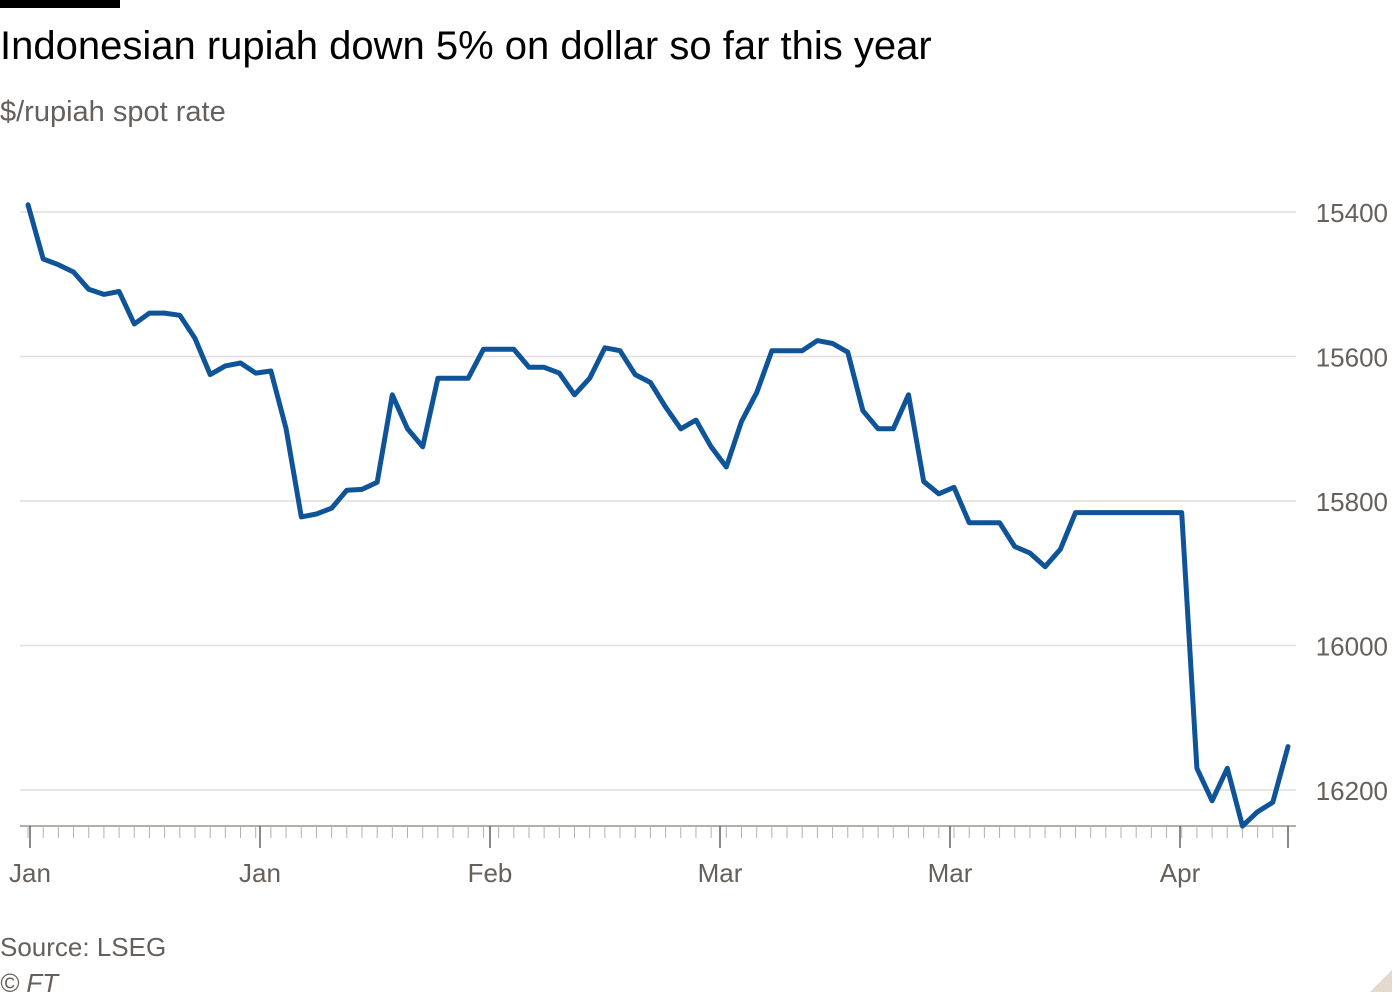  Describe the element at coordinates (29, 983) in the screenshot. I see `copyright-credit: © FT` at that location.